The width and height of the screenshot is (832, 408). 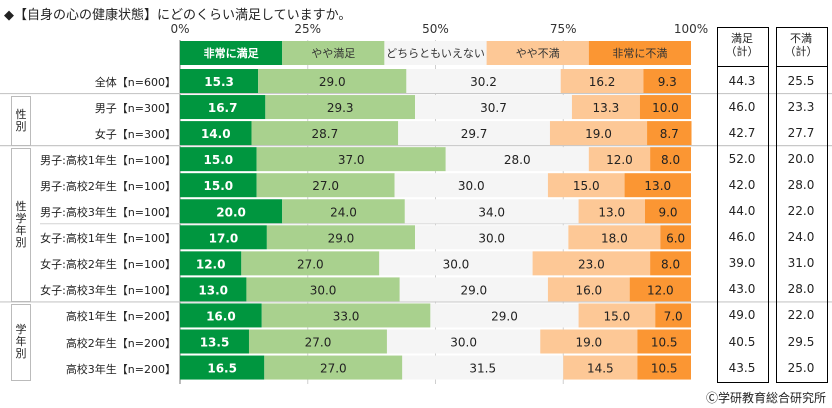 I want to click on satisfied-total-value: 42.0, so click(x=742, y=185).